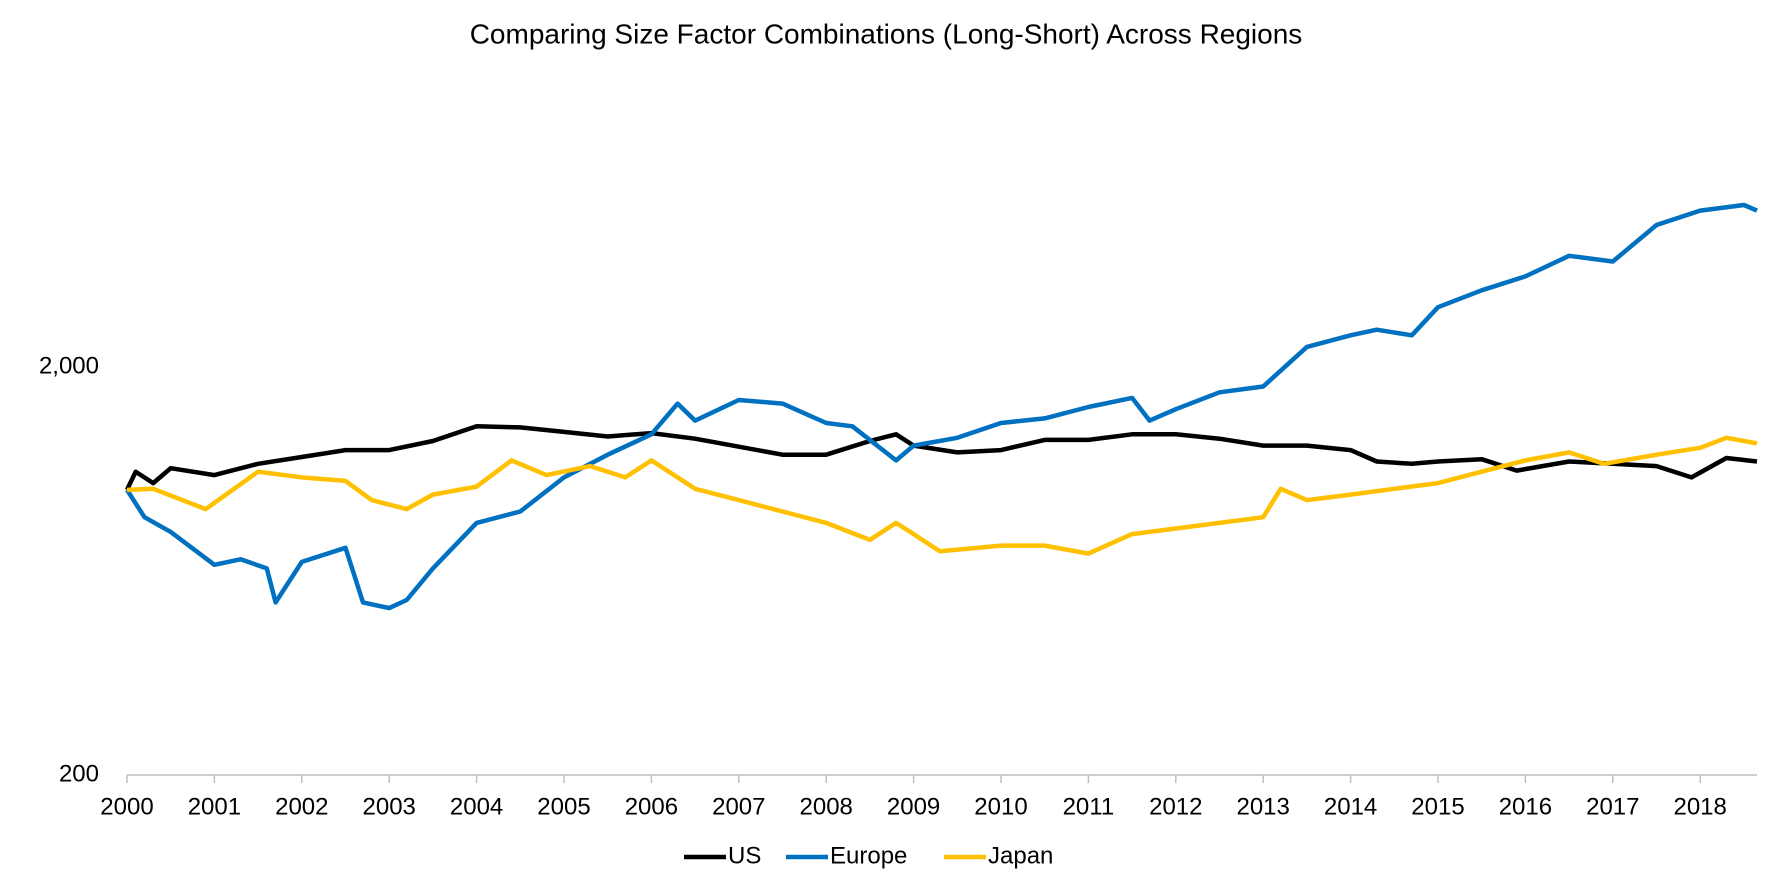 This screenshot has width=1772, height=886. Describe the element at coordinates (738, 806) in the screenshot. I see `x-tick-label: 2007` at that location.